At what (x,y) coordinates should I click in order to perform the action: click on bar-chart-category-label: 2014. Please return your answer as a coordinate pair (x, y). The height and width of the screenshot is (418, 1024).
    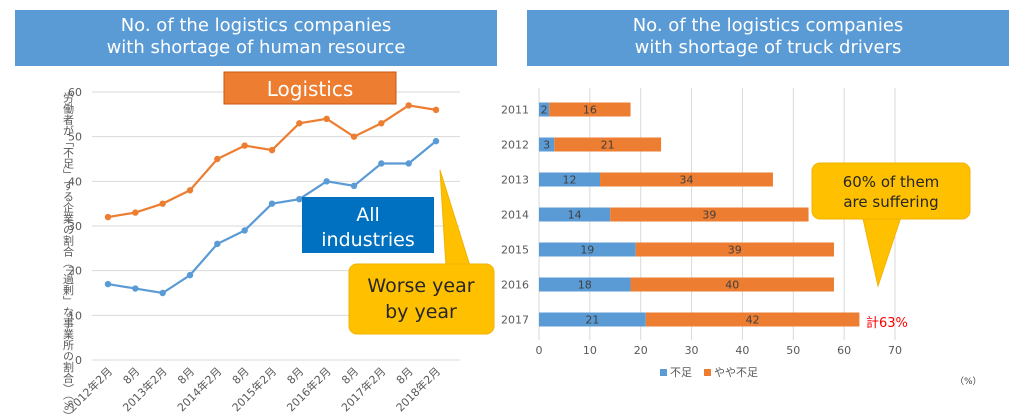
    Looking at the image, I should click on (515, 215).